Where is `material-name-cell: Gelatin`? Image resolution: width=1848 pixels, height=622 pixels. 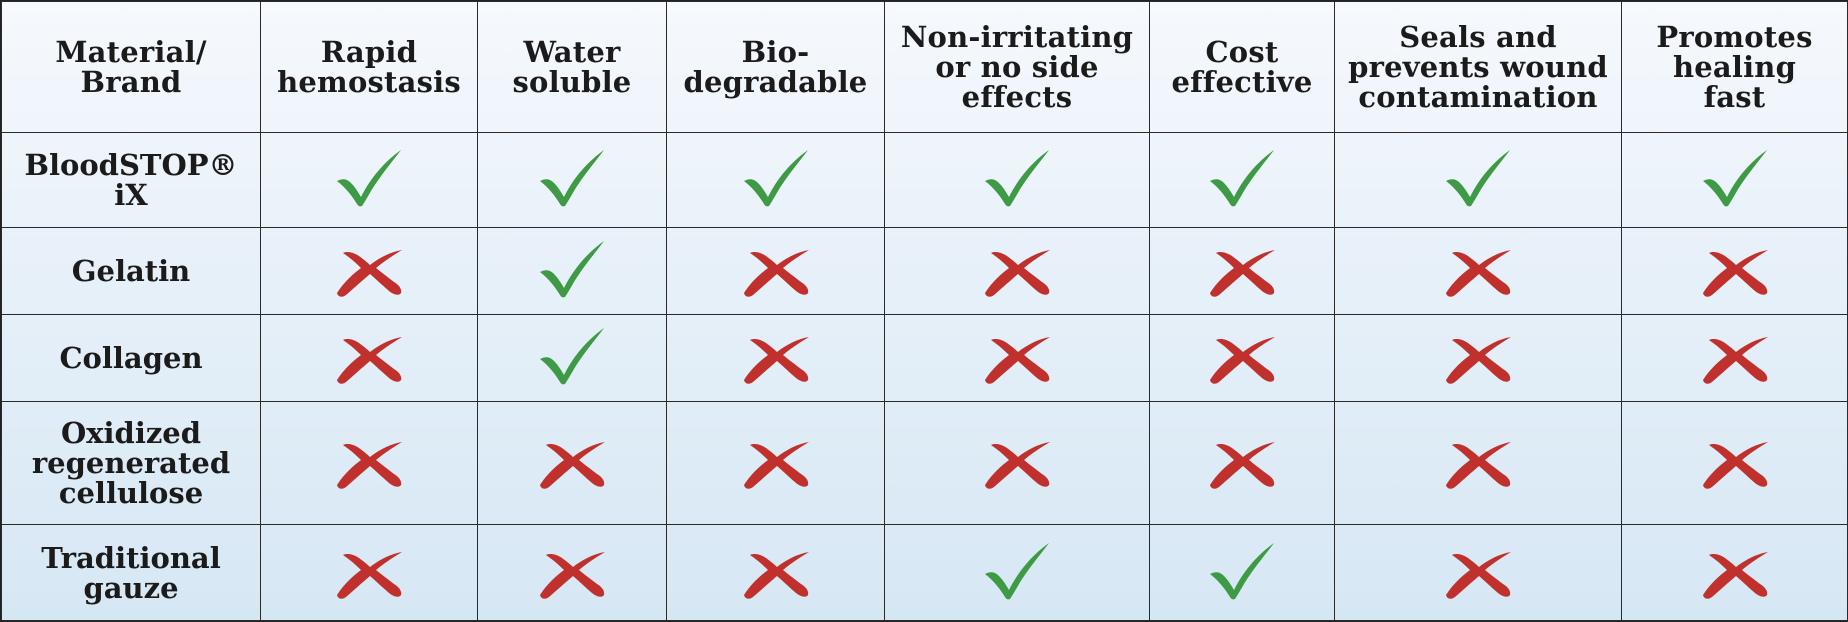
material-name-cell: Gelatin is located at coordinates (131, 271).